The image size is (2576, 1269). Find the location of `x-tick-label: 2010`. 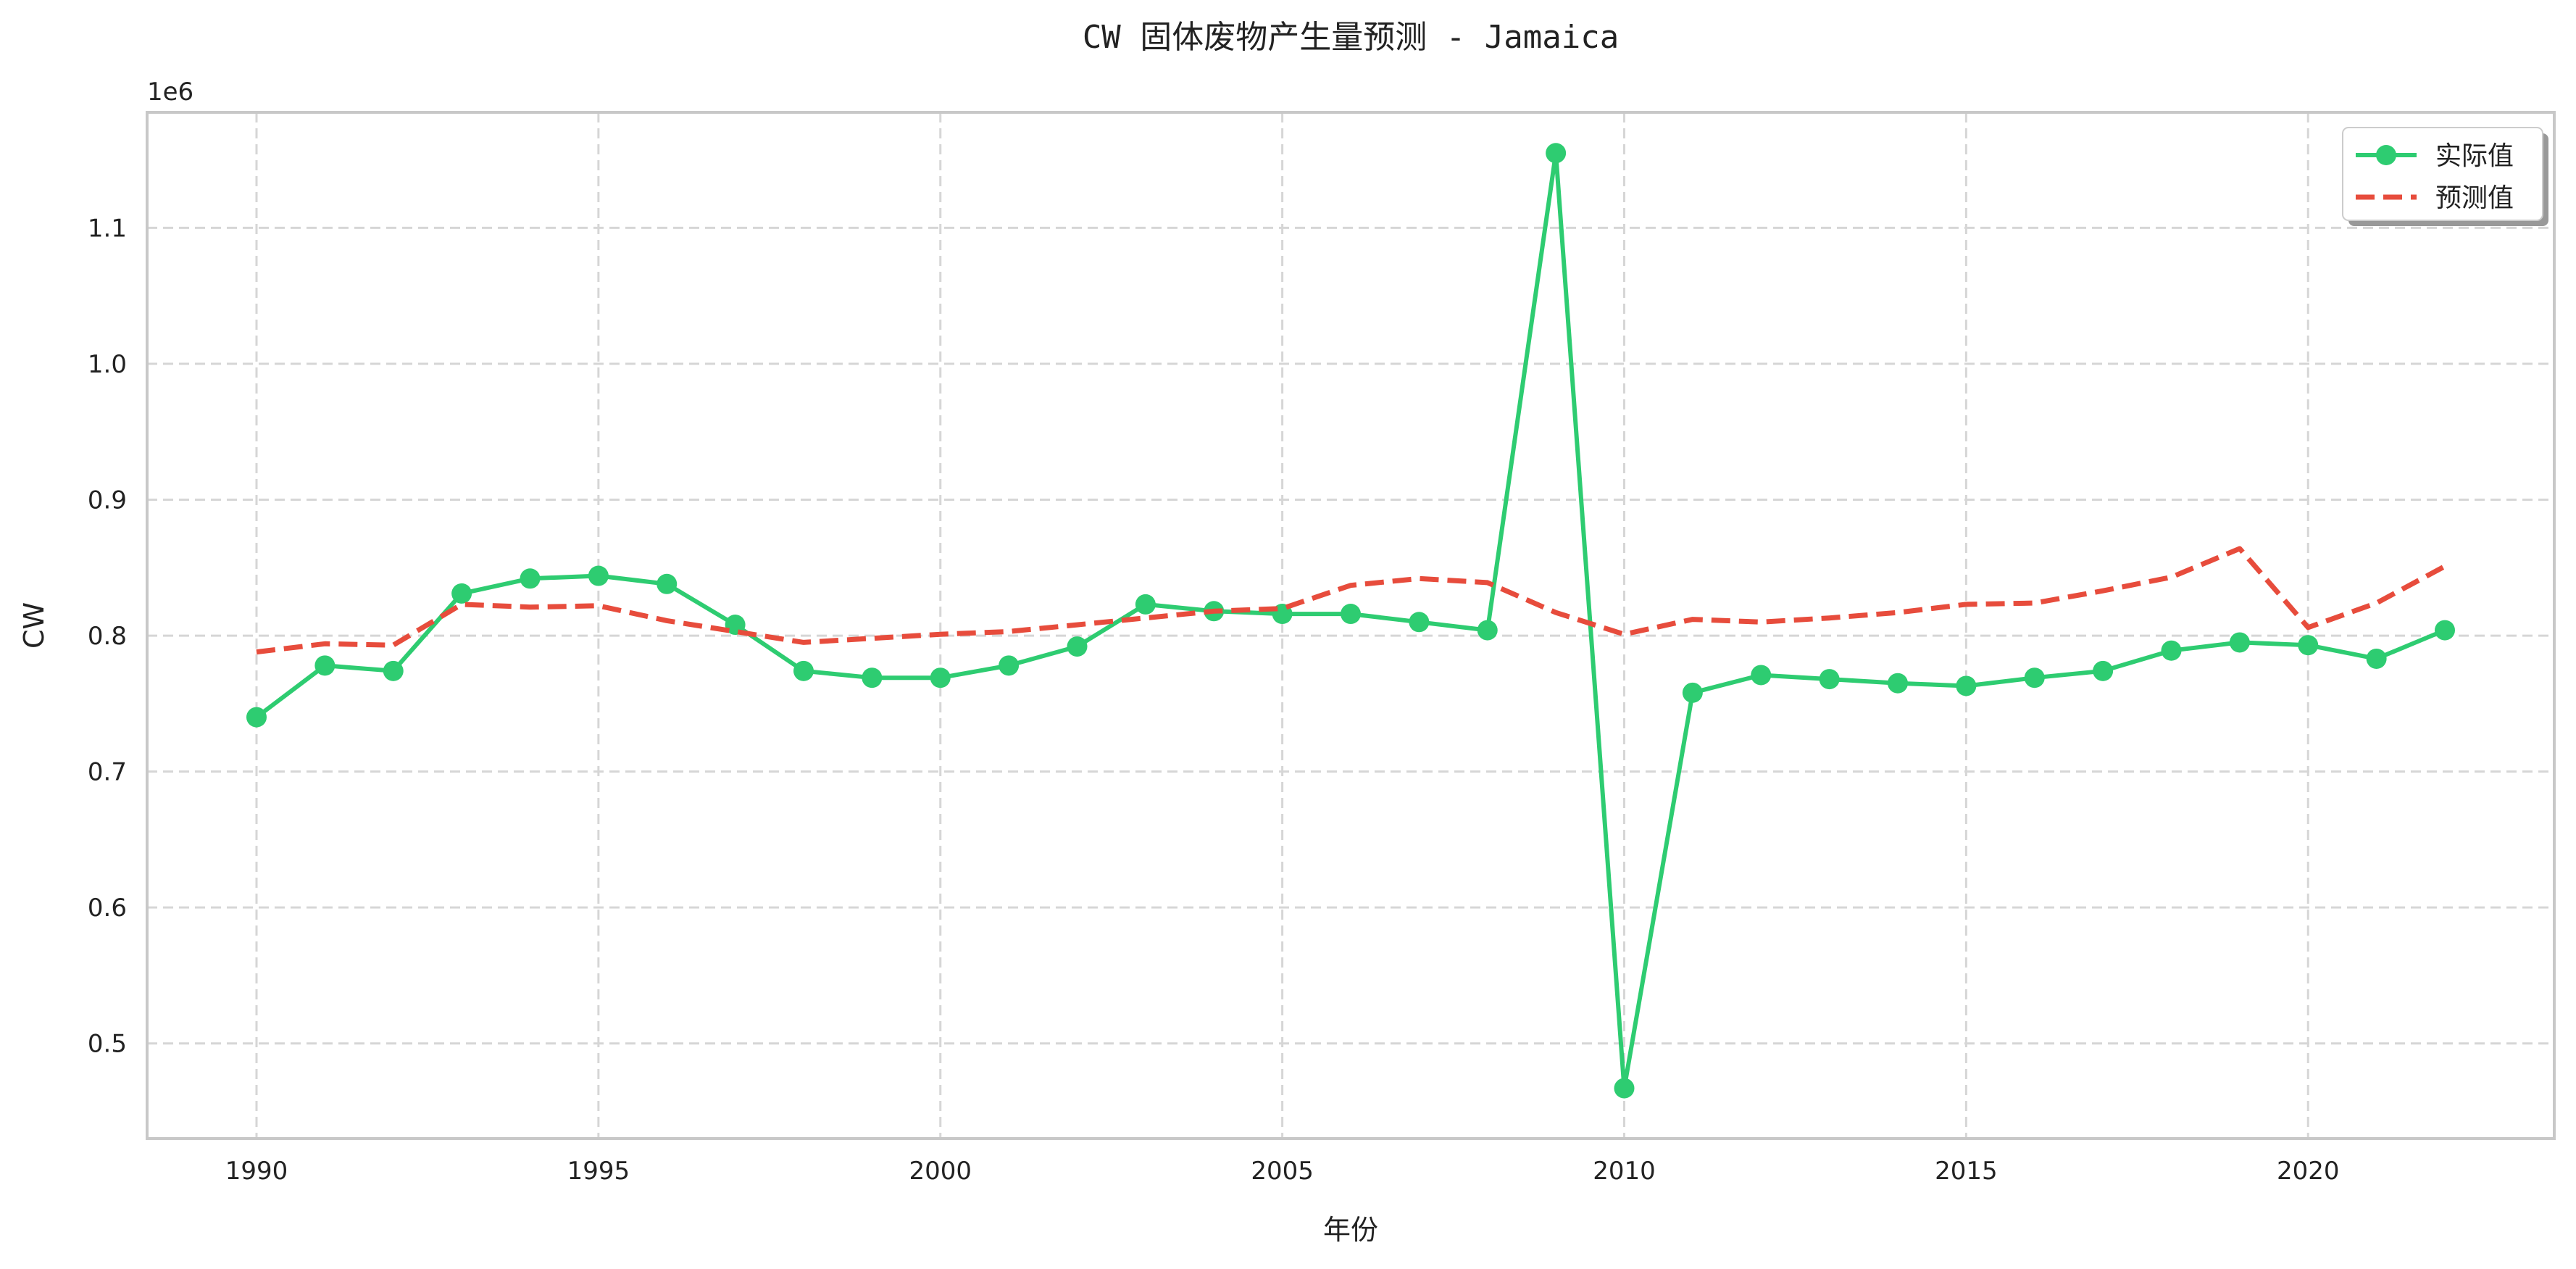

x-tick-label: 2010 is located at coordinates (1624, 1171).